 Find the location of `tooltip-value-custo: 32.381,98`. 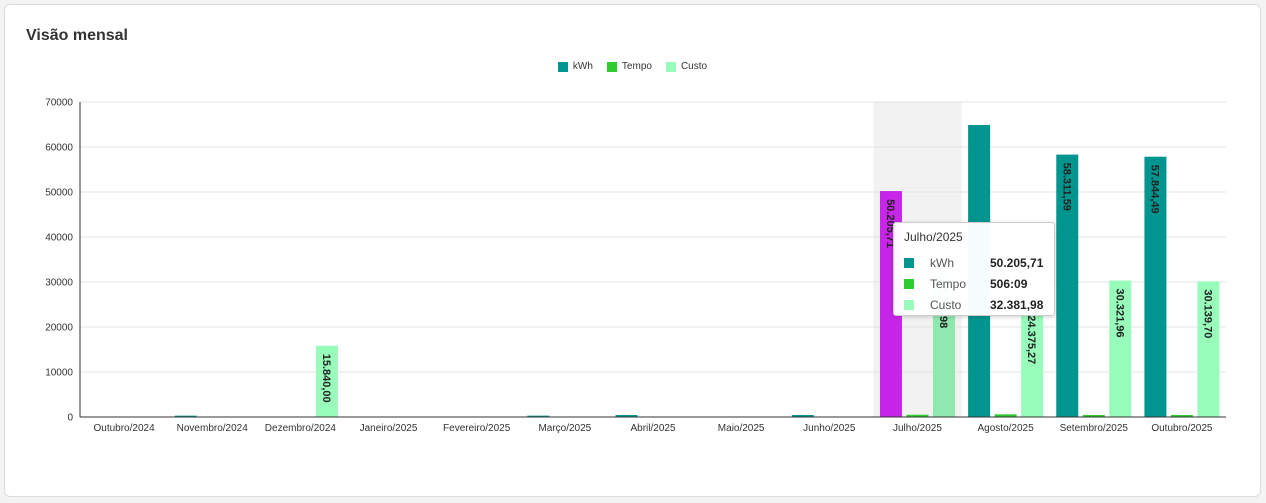

tooltip-value-custo: 32.381,98 is located at coordinates (1017, 305).